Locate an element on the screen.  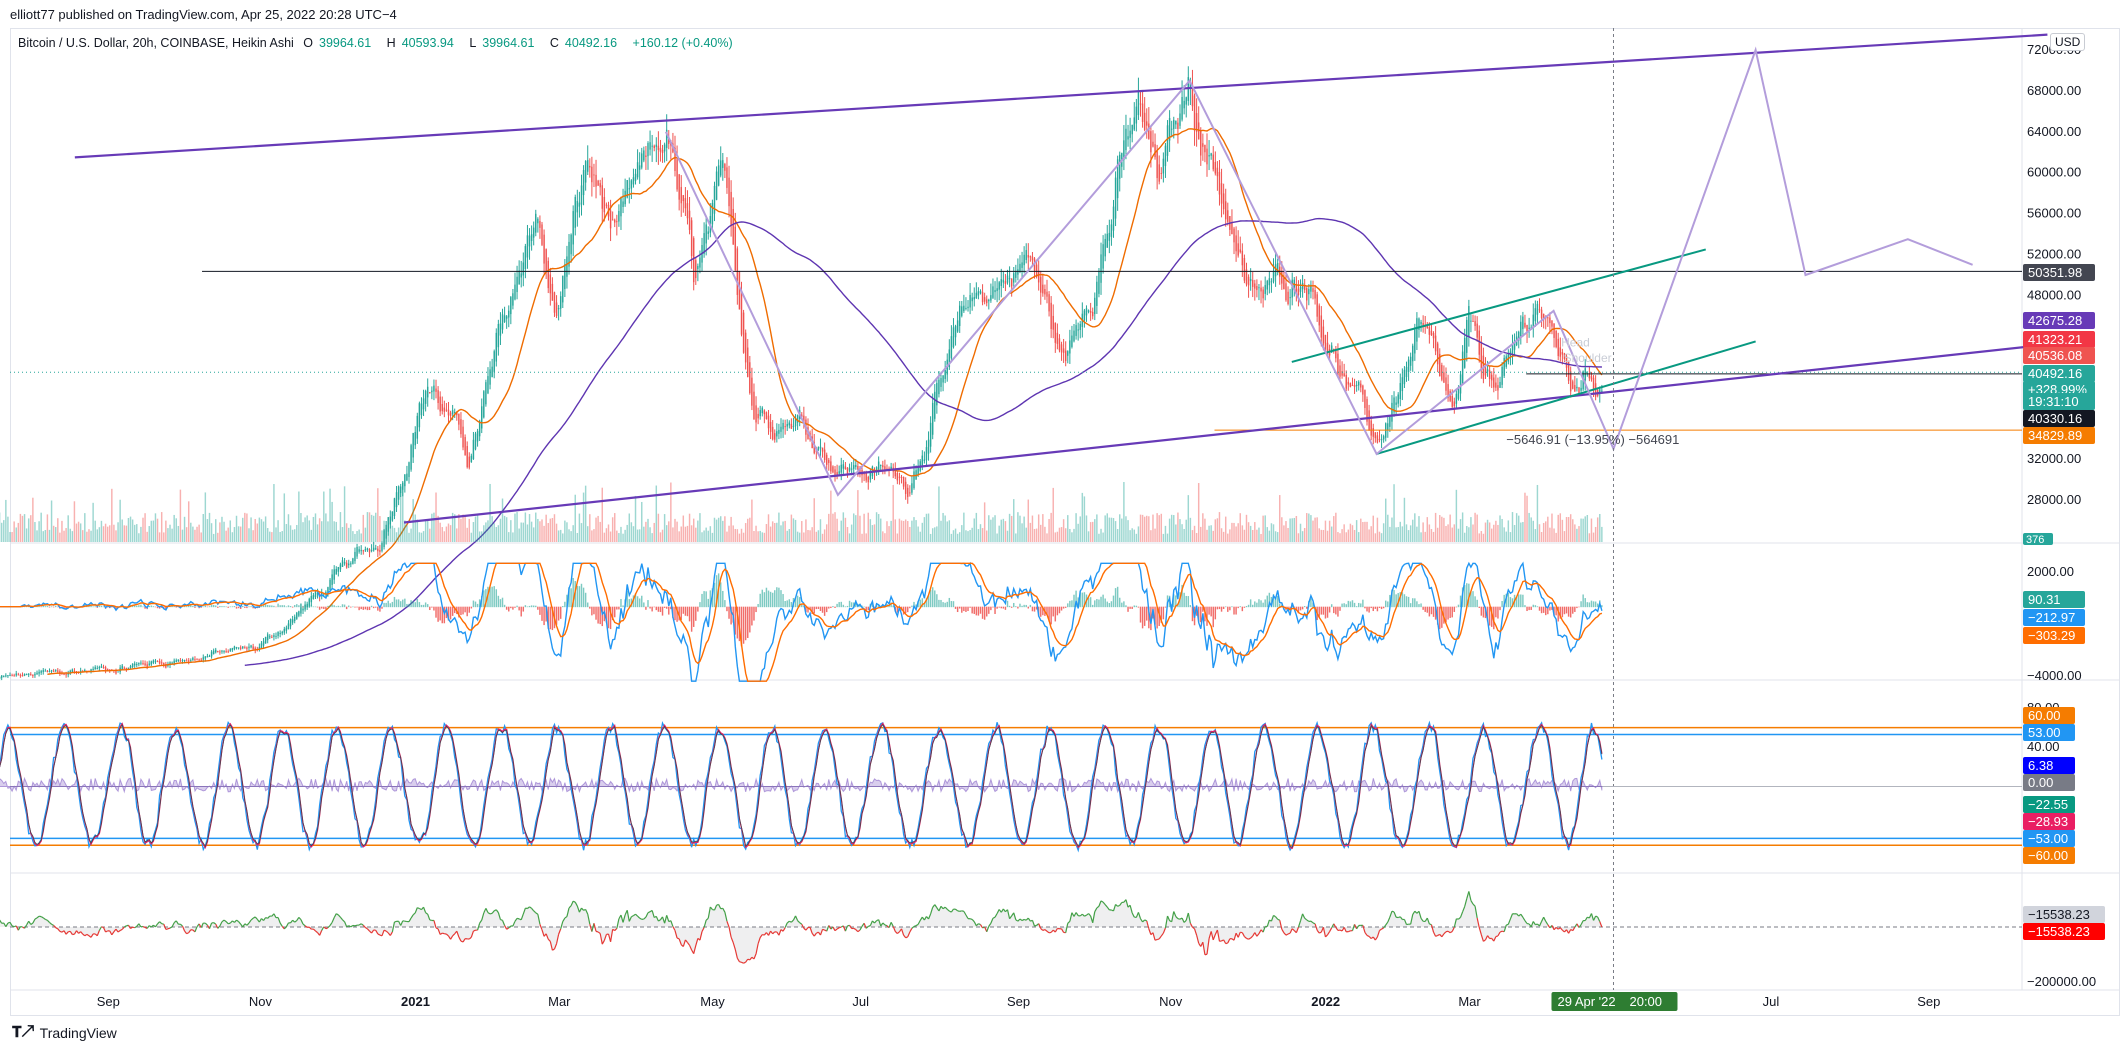
x-tick-label: Jul is located at coordinates (860, 1001).